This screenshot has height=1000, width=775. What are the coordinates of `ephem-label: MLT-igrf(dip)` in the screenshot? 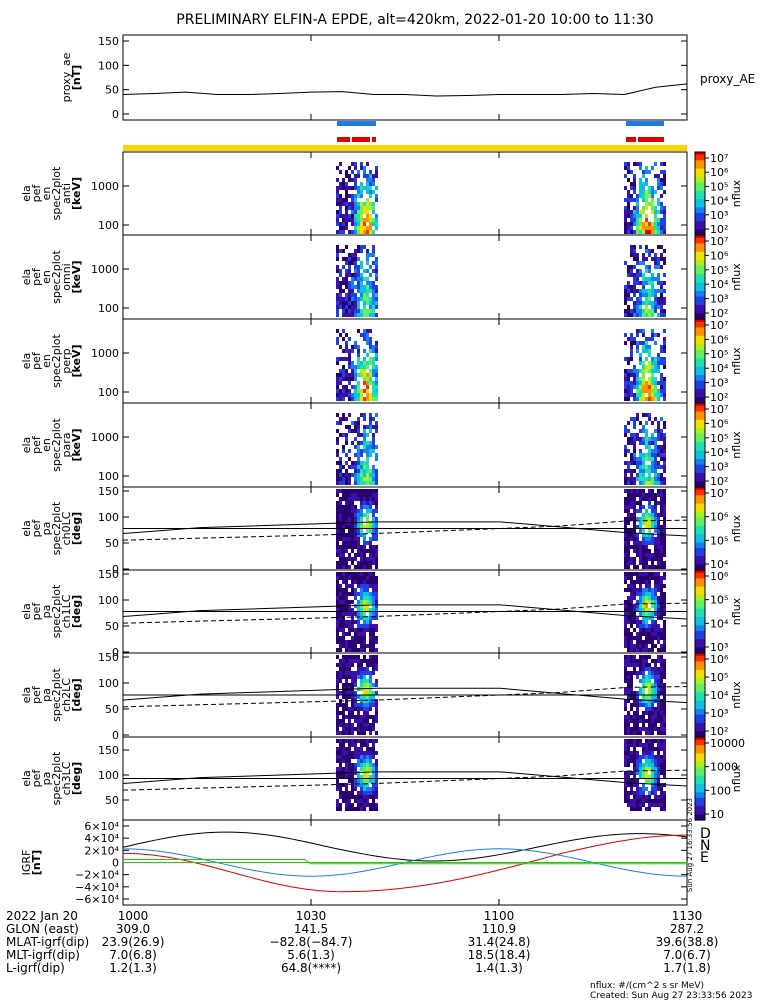 It's located at (43, 955).